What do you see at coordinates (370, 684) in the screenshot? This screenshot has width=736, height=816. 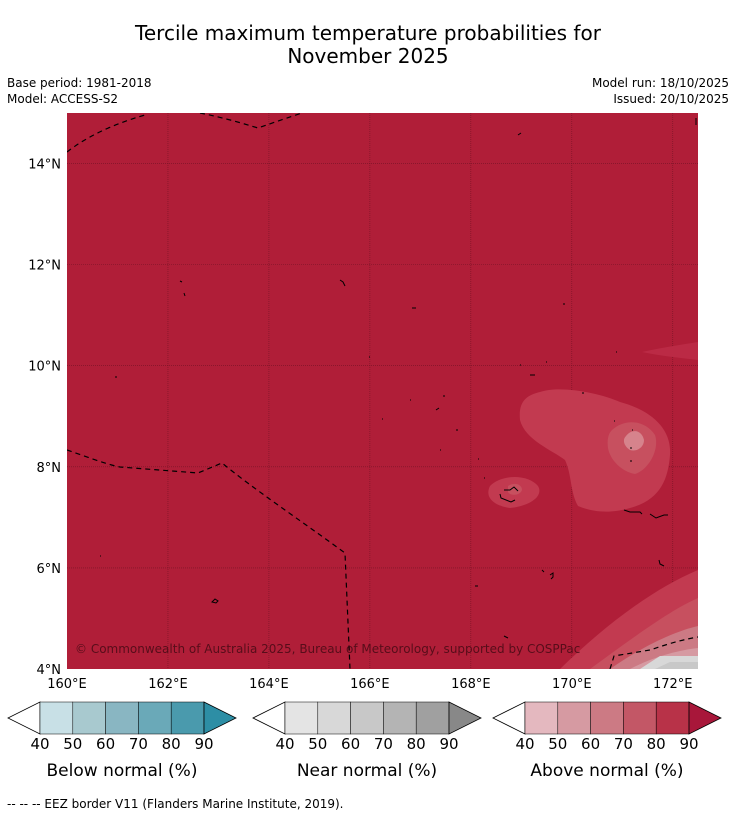 I see `lon-tick-label: 166°E` at bounding box center [370, 684].